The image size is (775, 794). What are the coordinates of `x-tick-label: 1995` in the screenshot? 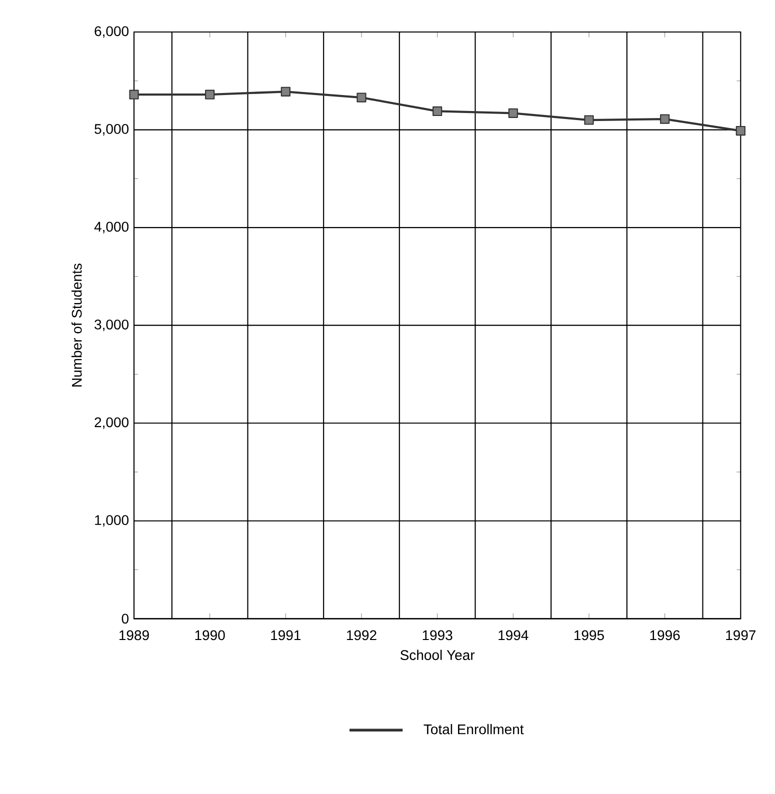 It's located at (589, 635).